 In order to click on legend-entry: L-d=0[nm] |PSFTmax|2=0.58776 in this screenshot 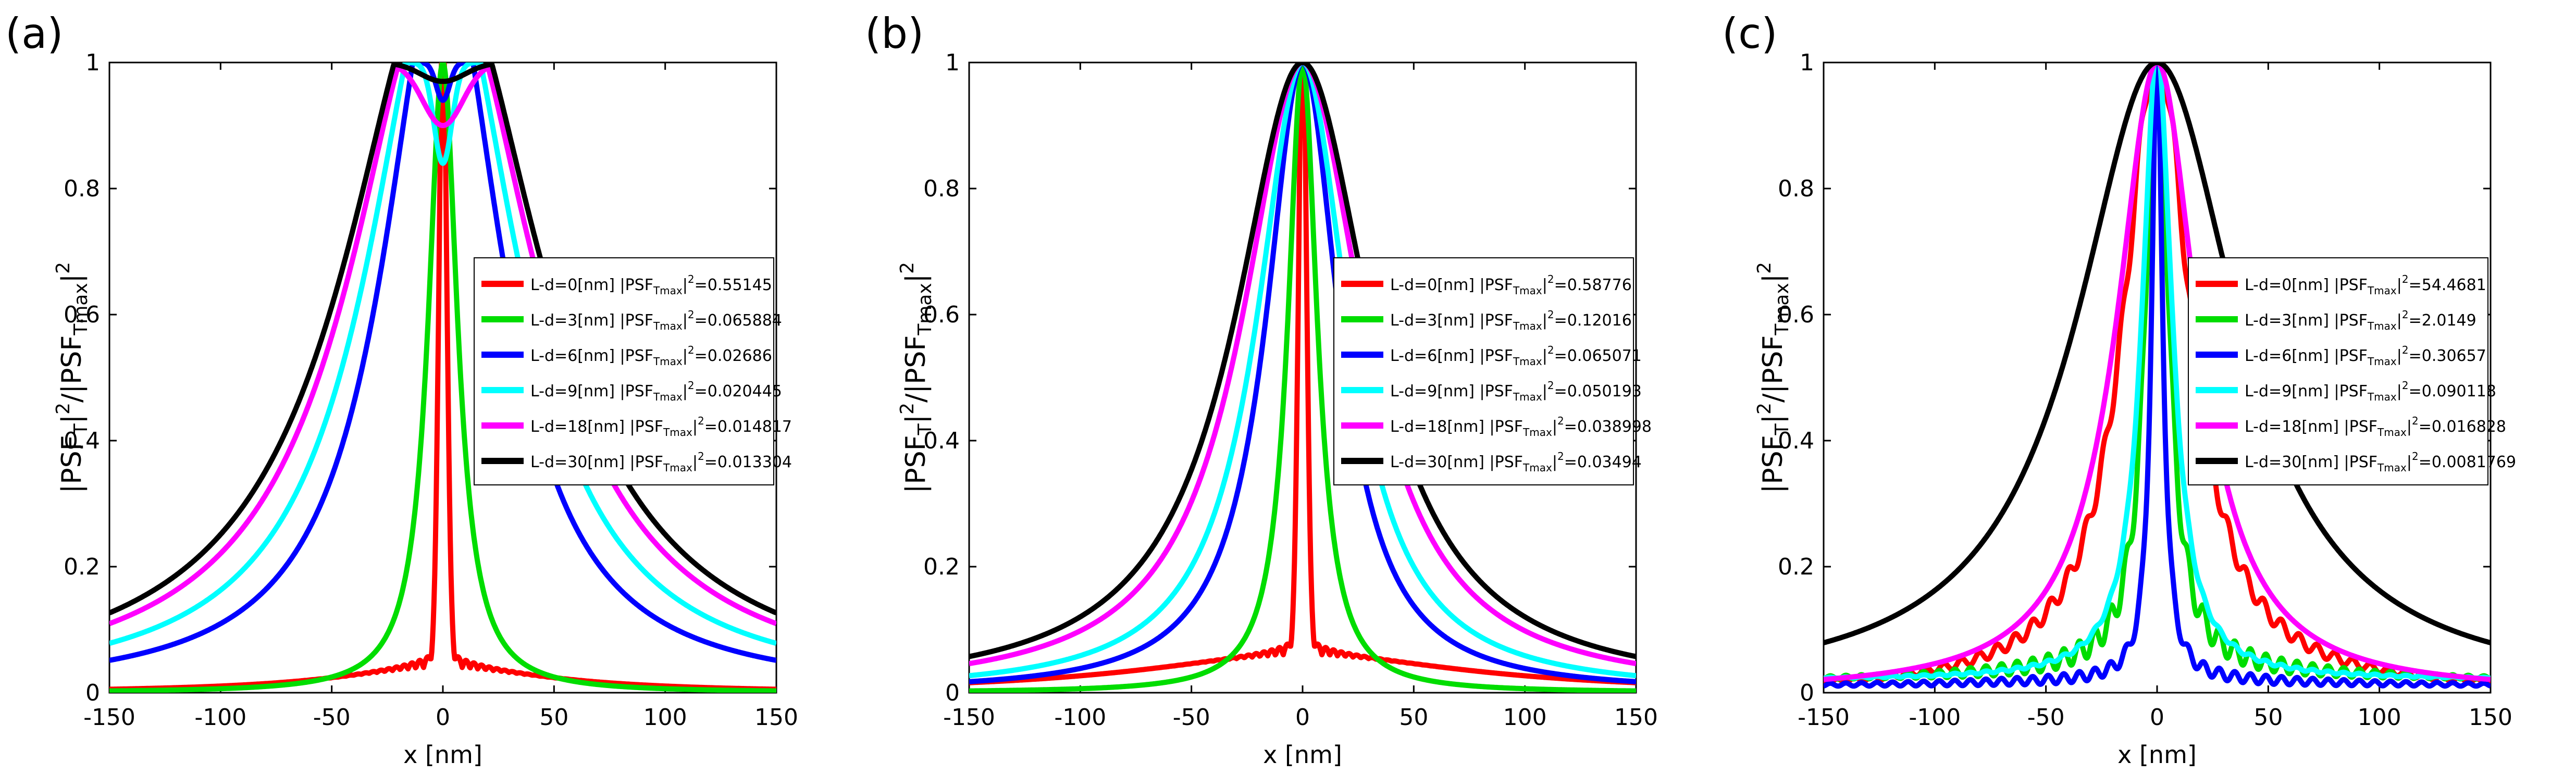, I will do `click(1511, 285)`.